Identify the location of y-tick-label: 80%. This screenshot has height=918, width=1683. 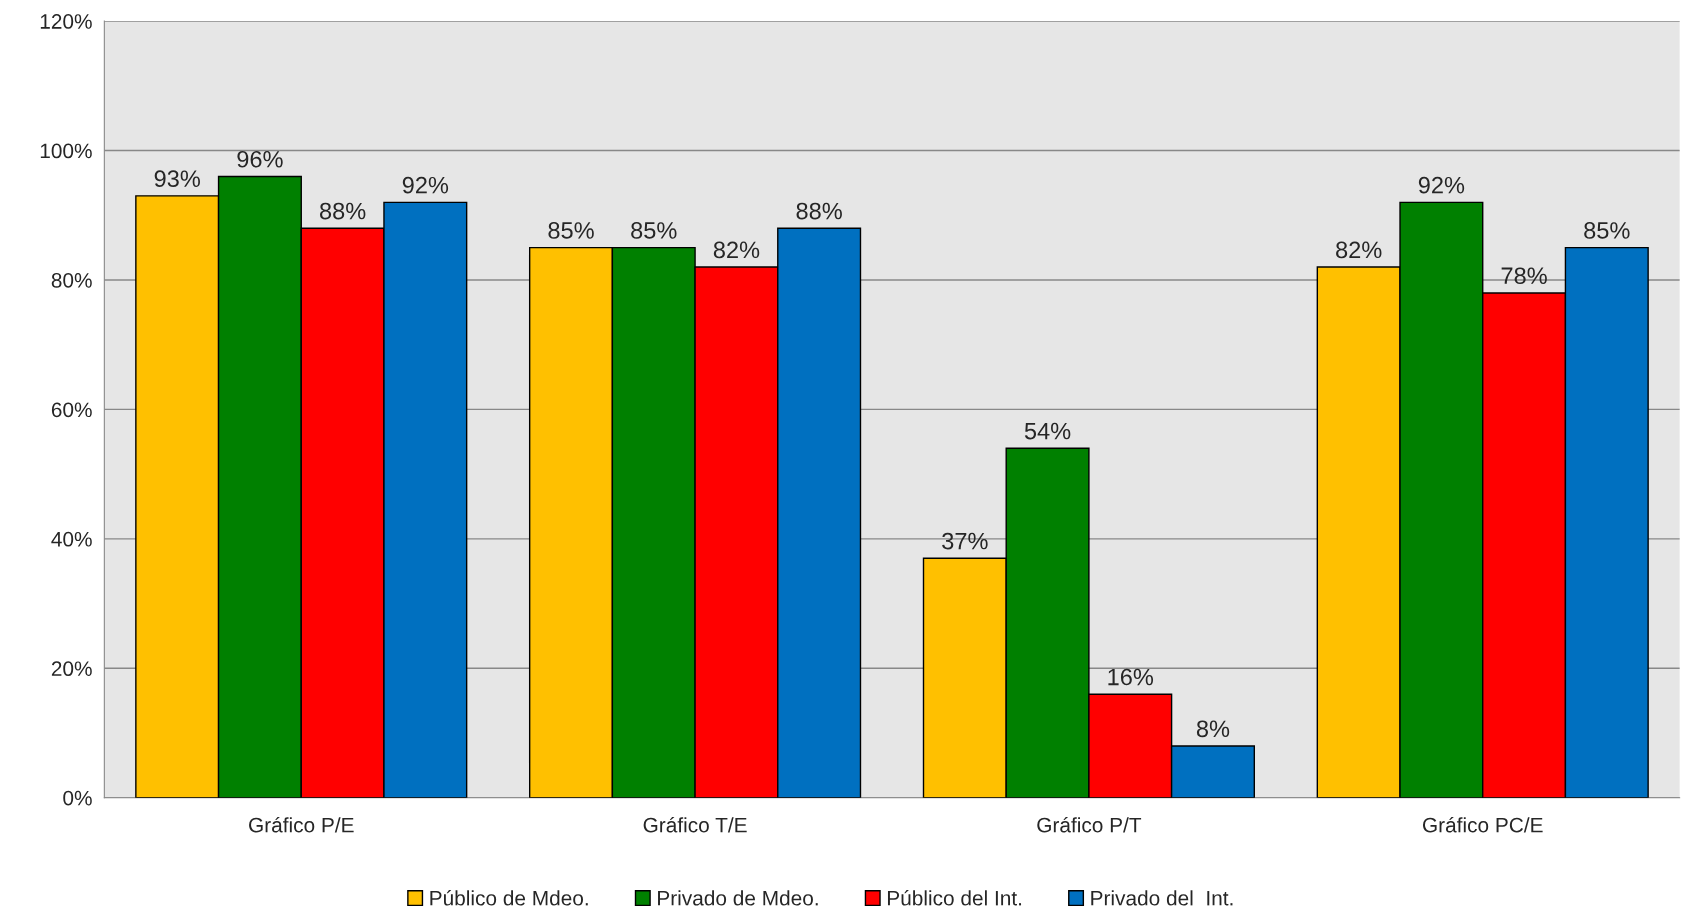
(71, 280).